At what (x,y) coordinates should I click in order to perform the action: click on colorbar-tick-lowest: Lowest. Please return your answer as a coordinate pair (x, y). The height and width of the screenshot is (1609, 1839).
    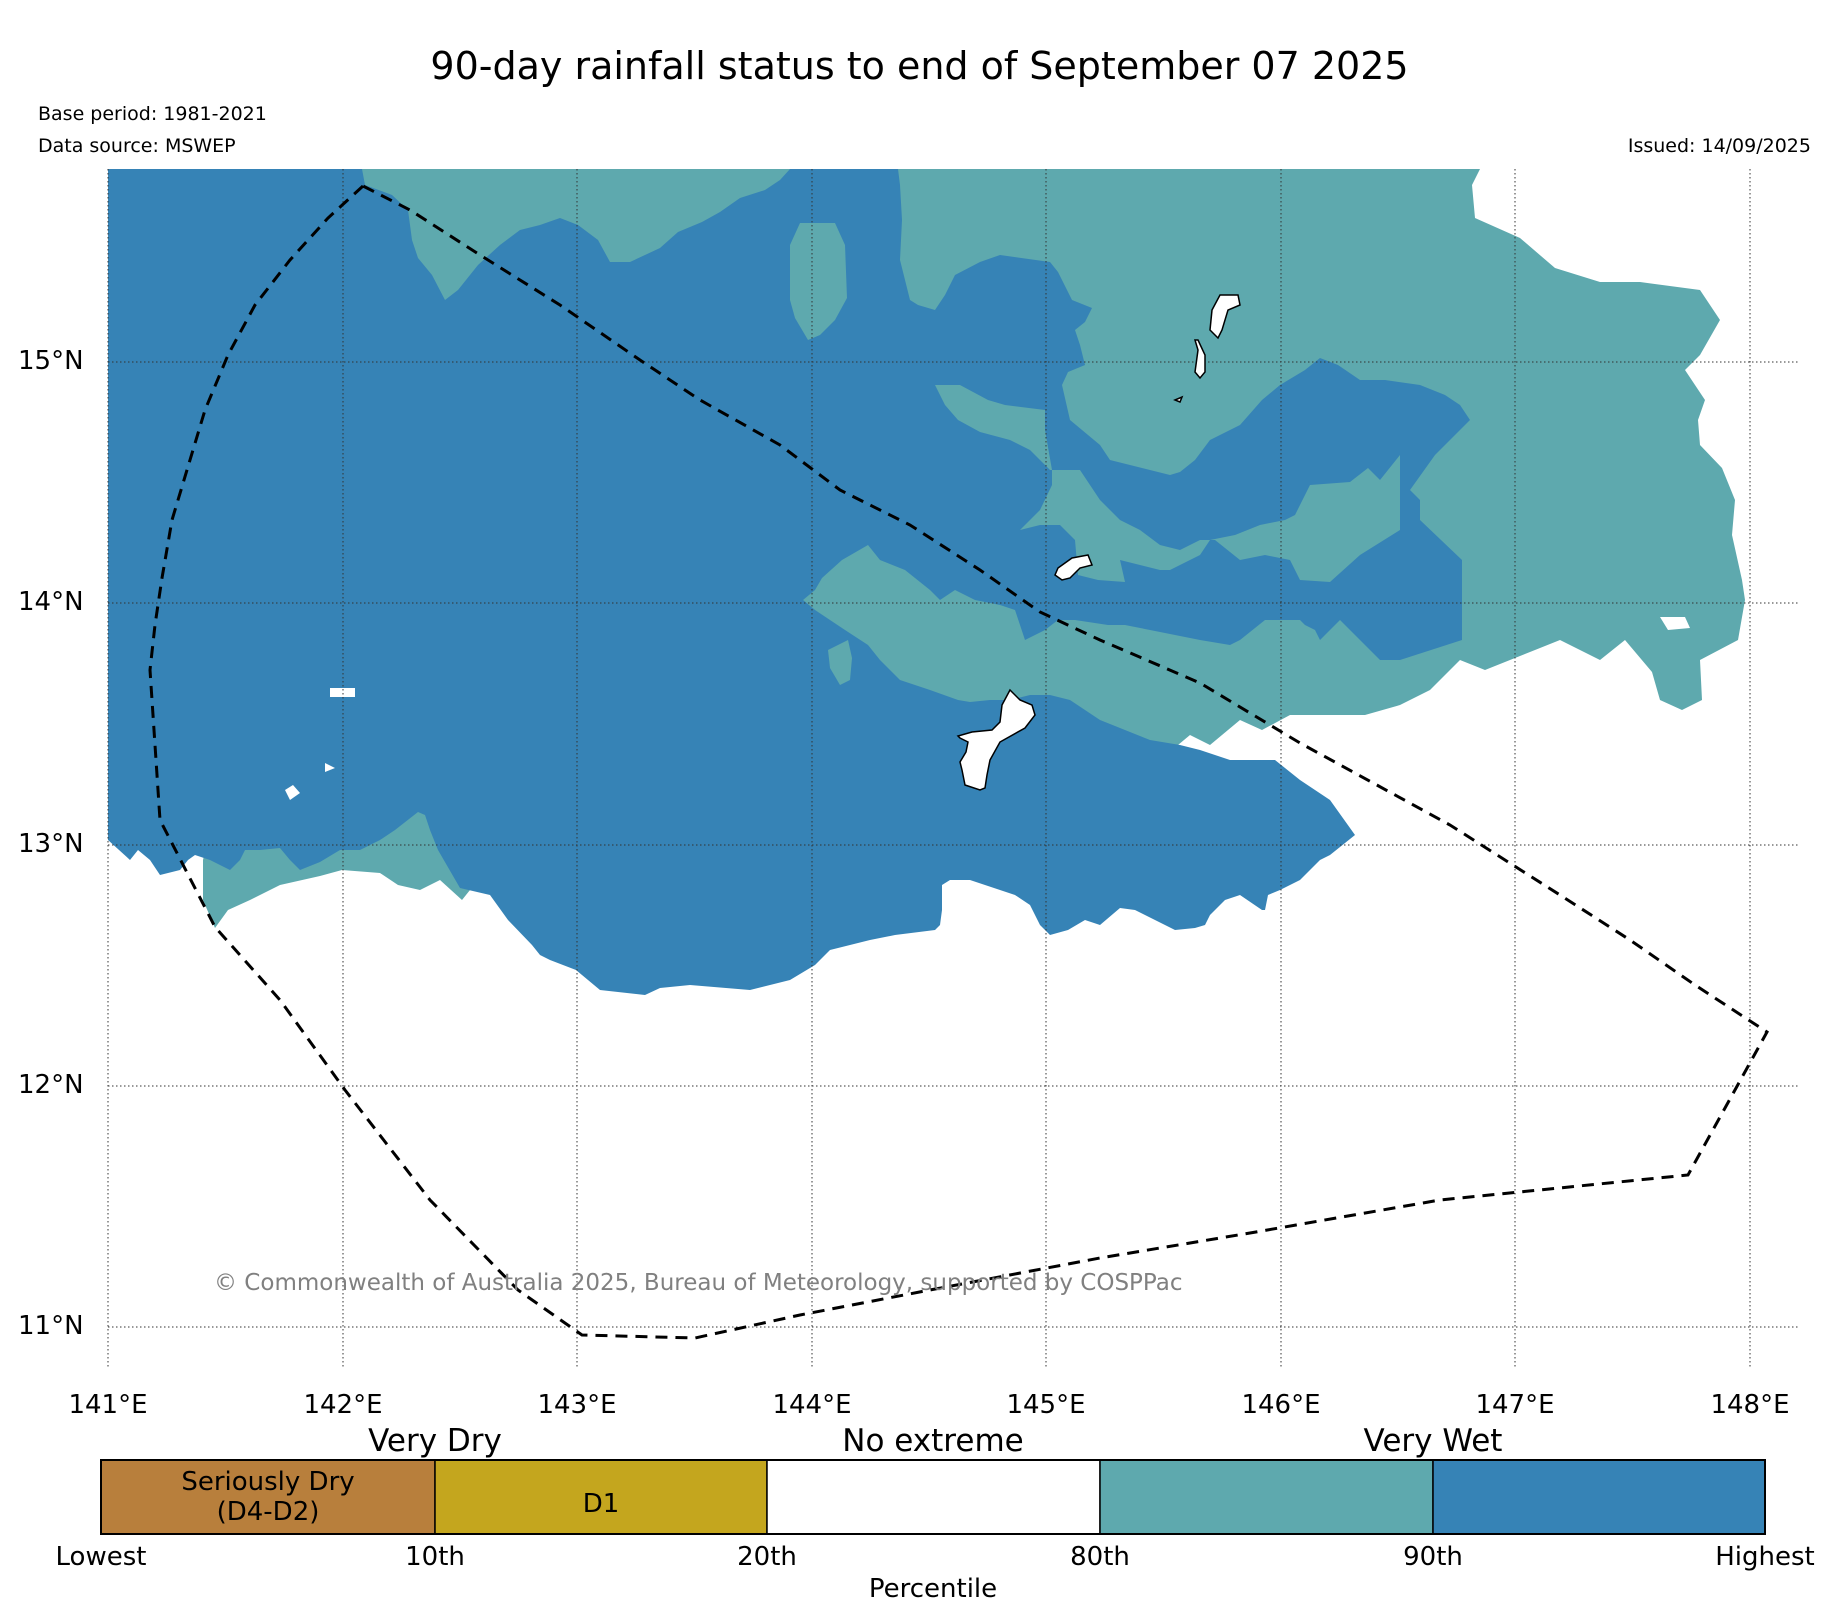
    Looking at the image, I should click on (101, 1557).